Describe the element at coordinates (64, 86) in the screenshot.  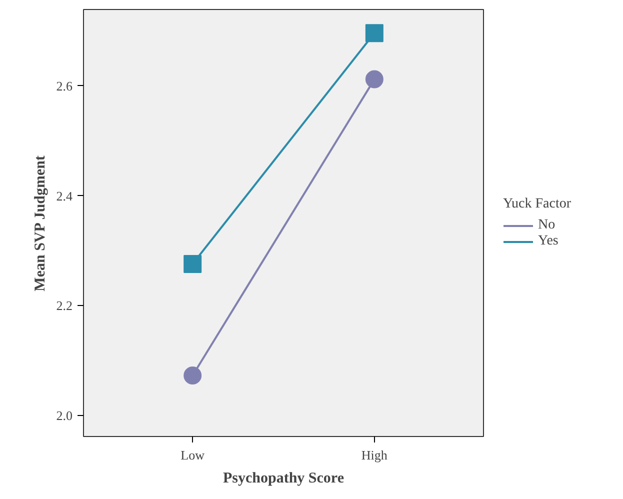
I see `y-tick-label: 2.6` at that location.